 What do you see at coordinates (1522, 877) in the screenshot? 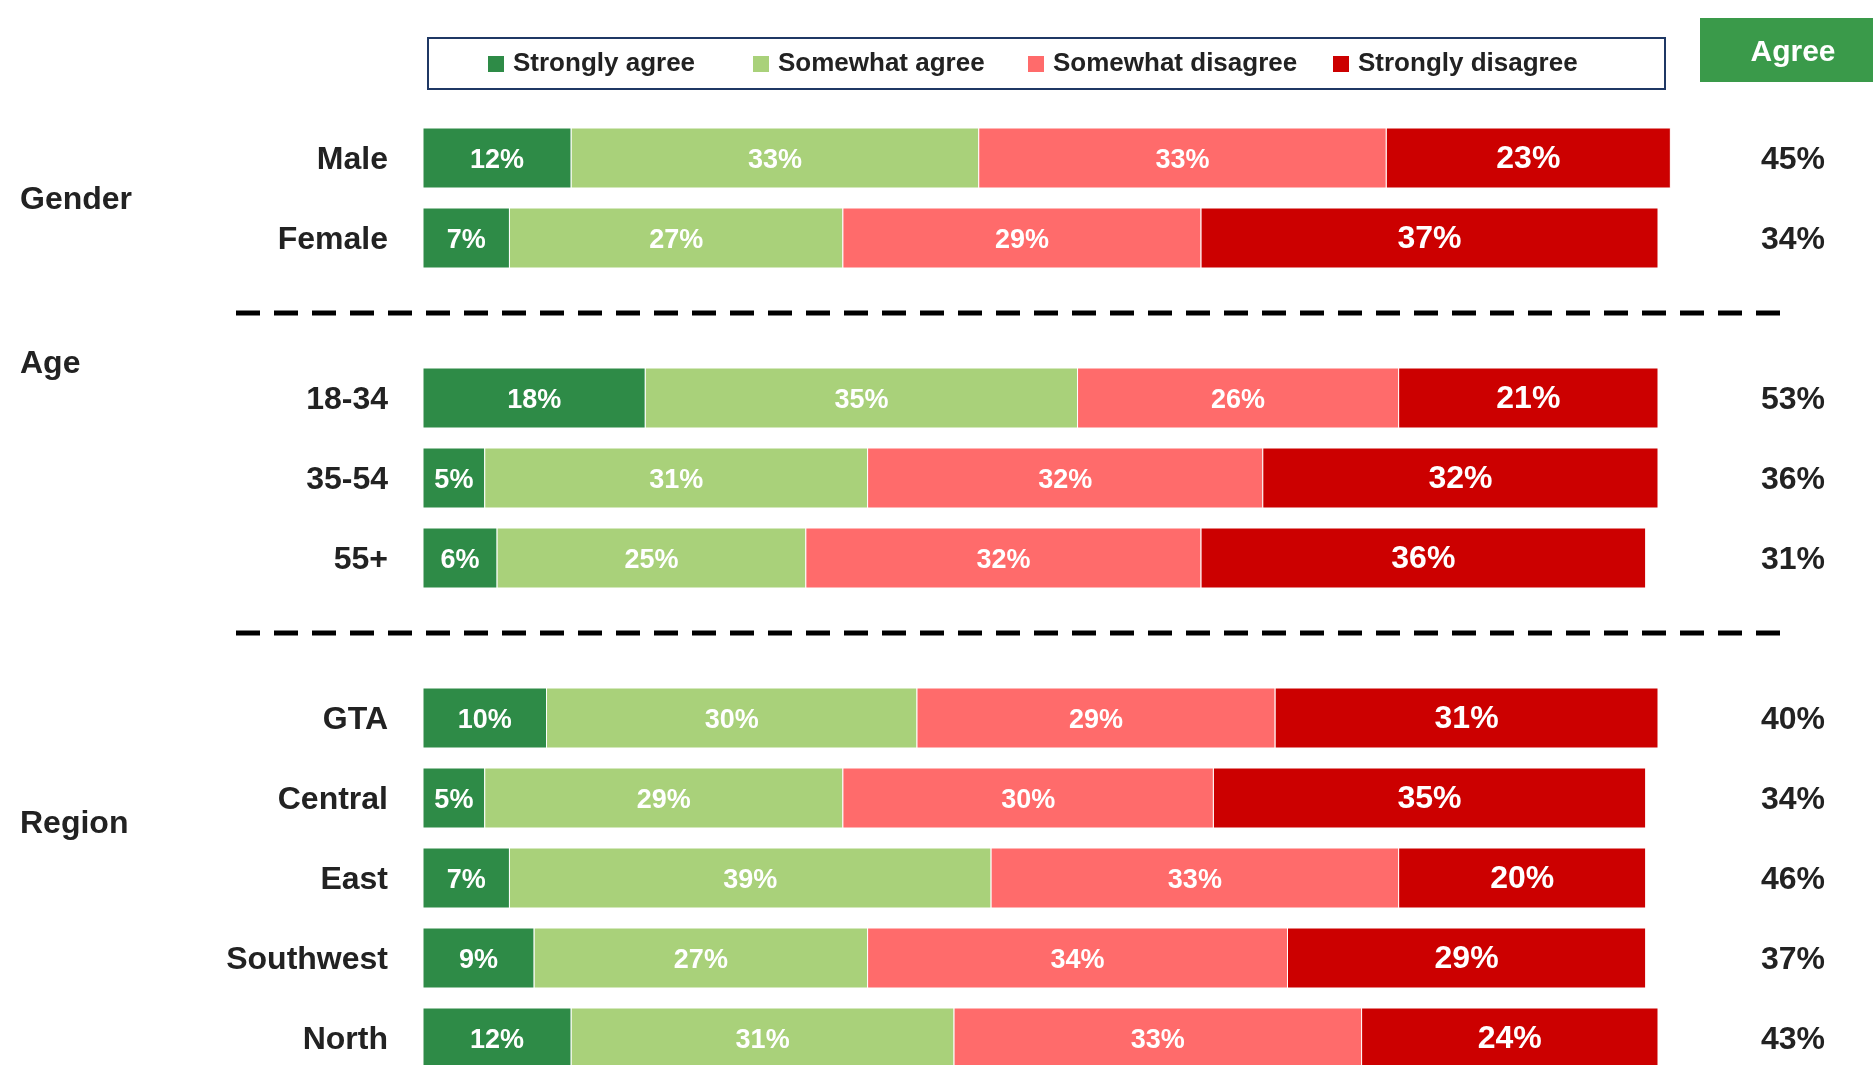
I see `data-label: 20%` at bounding box center [1522, 877].